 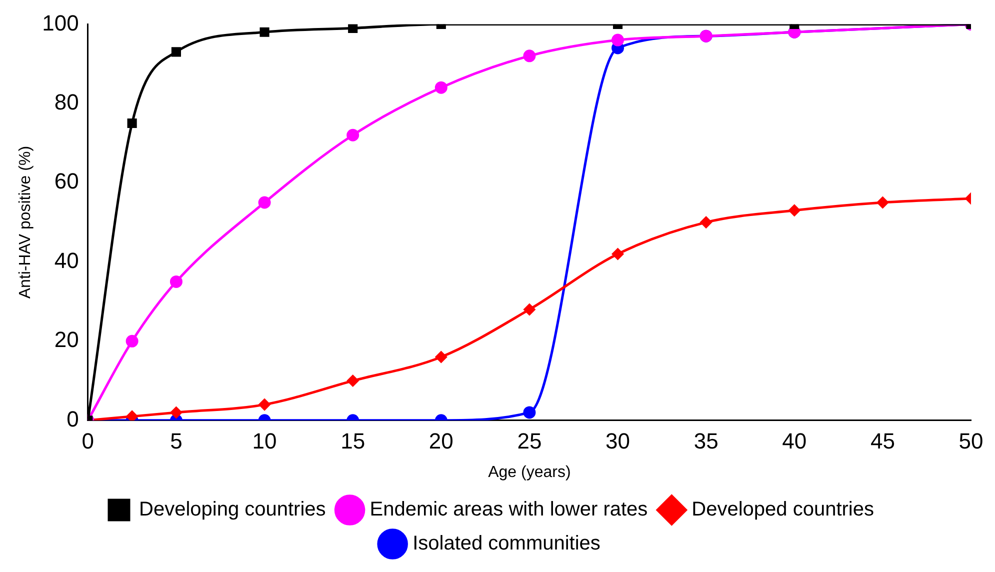 I want to click on y-tick-label: 0, so click(x=72, y=419).